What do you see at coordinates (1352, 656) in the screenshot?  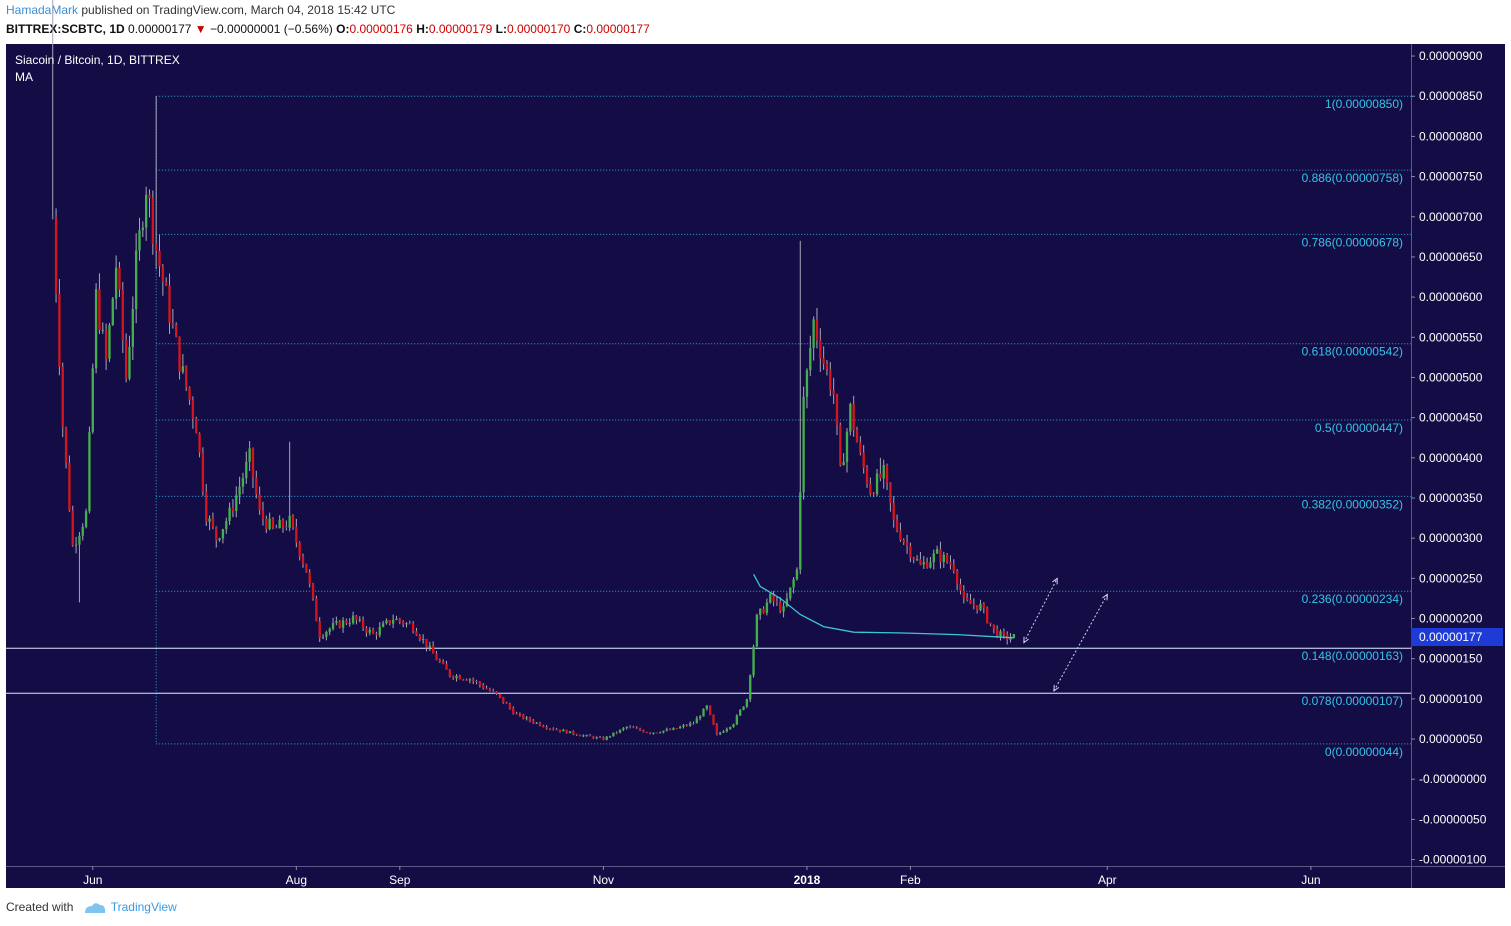 I see `fib-level-label: 0.148(0.00000163)` at bounding box center [1352, 656].